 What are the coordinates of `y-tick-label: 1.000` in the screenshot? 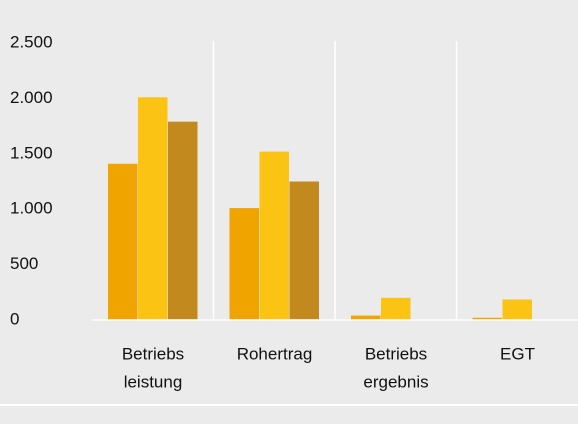 It's located at (31, 208).